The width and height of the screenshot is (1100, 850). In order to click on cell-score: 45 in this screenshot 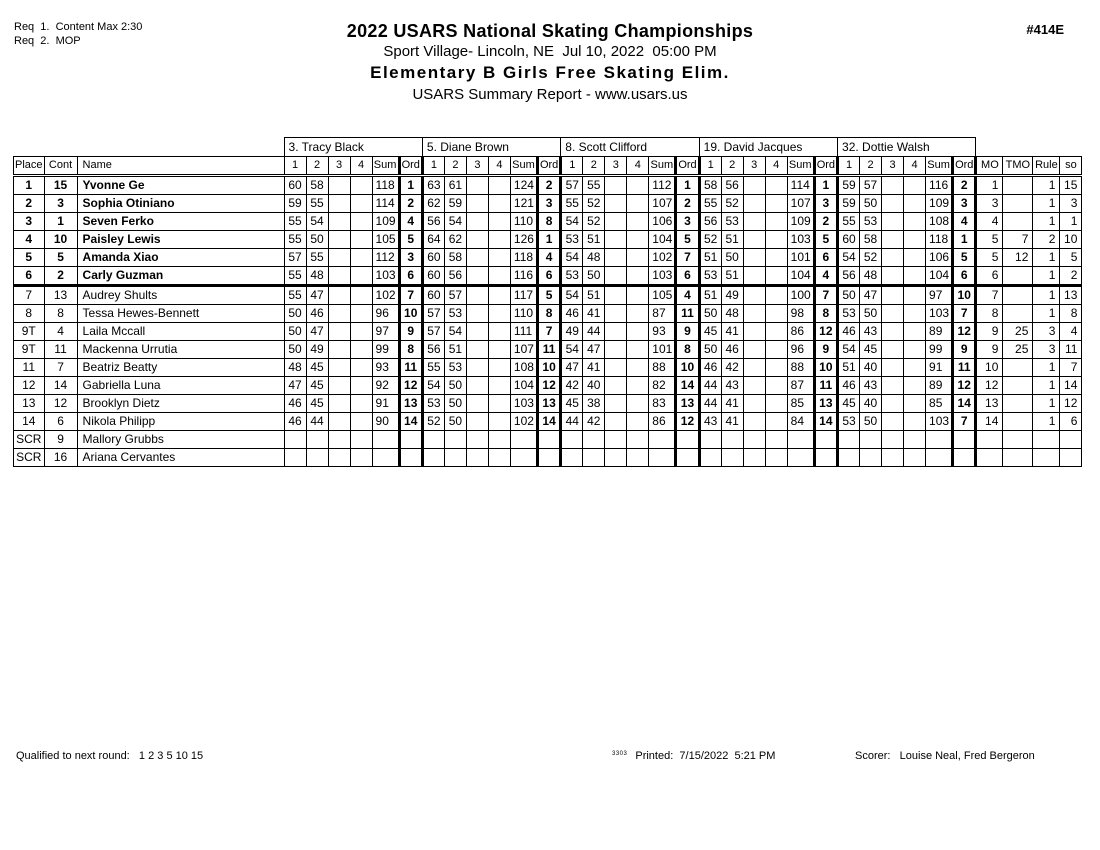, I will do `click(710, 331)`.